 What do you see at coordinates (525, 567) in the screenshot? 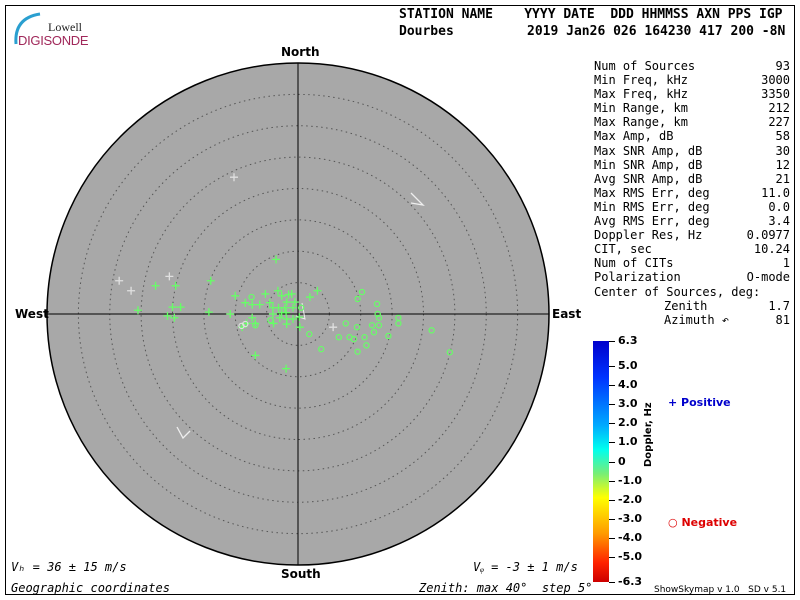
I see `vertical-velocity: Vᵩ = -3 ± 1 m/s` at bounding box center [525, 567].